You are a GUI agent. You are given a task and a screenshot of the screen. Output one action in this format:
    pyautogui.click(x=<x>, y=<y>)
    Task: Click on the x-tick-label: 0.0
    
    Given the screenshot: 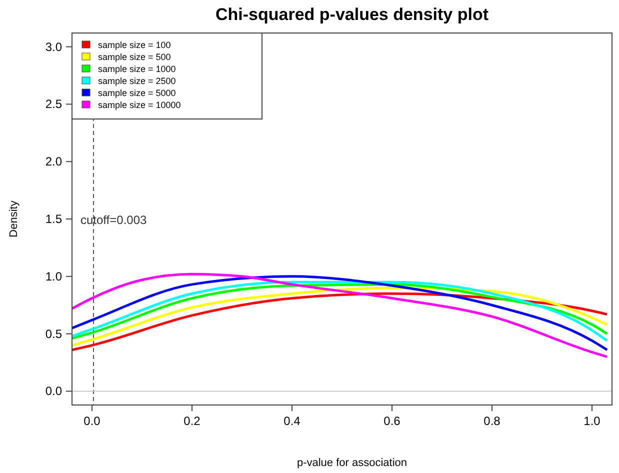 What is the action you would take?
    pyautogui.click(x=92, y=421)
    